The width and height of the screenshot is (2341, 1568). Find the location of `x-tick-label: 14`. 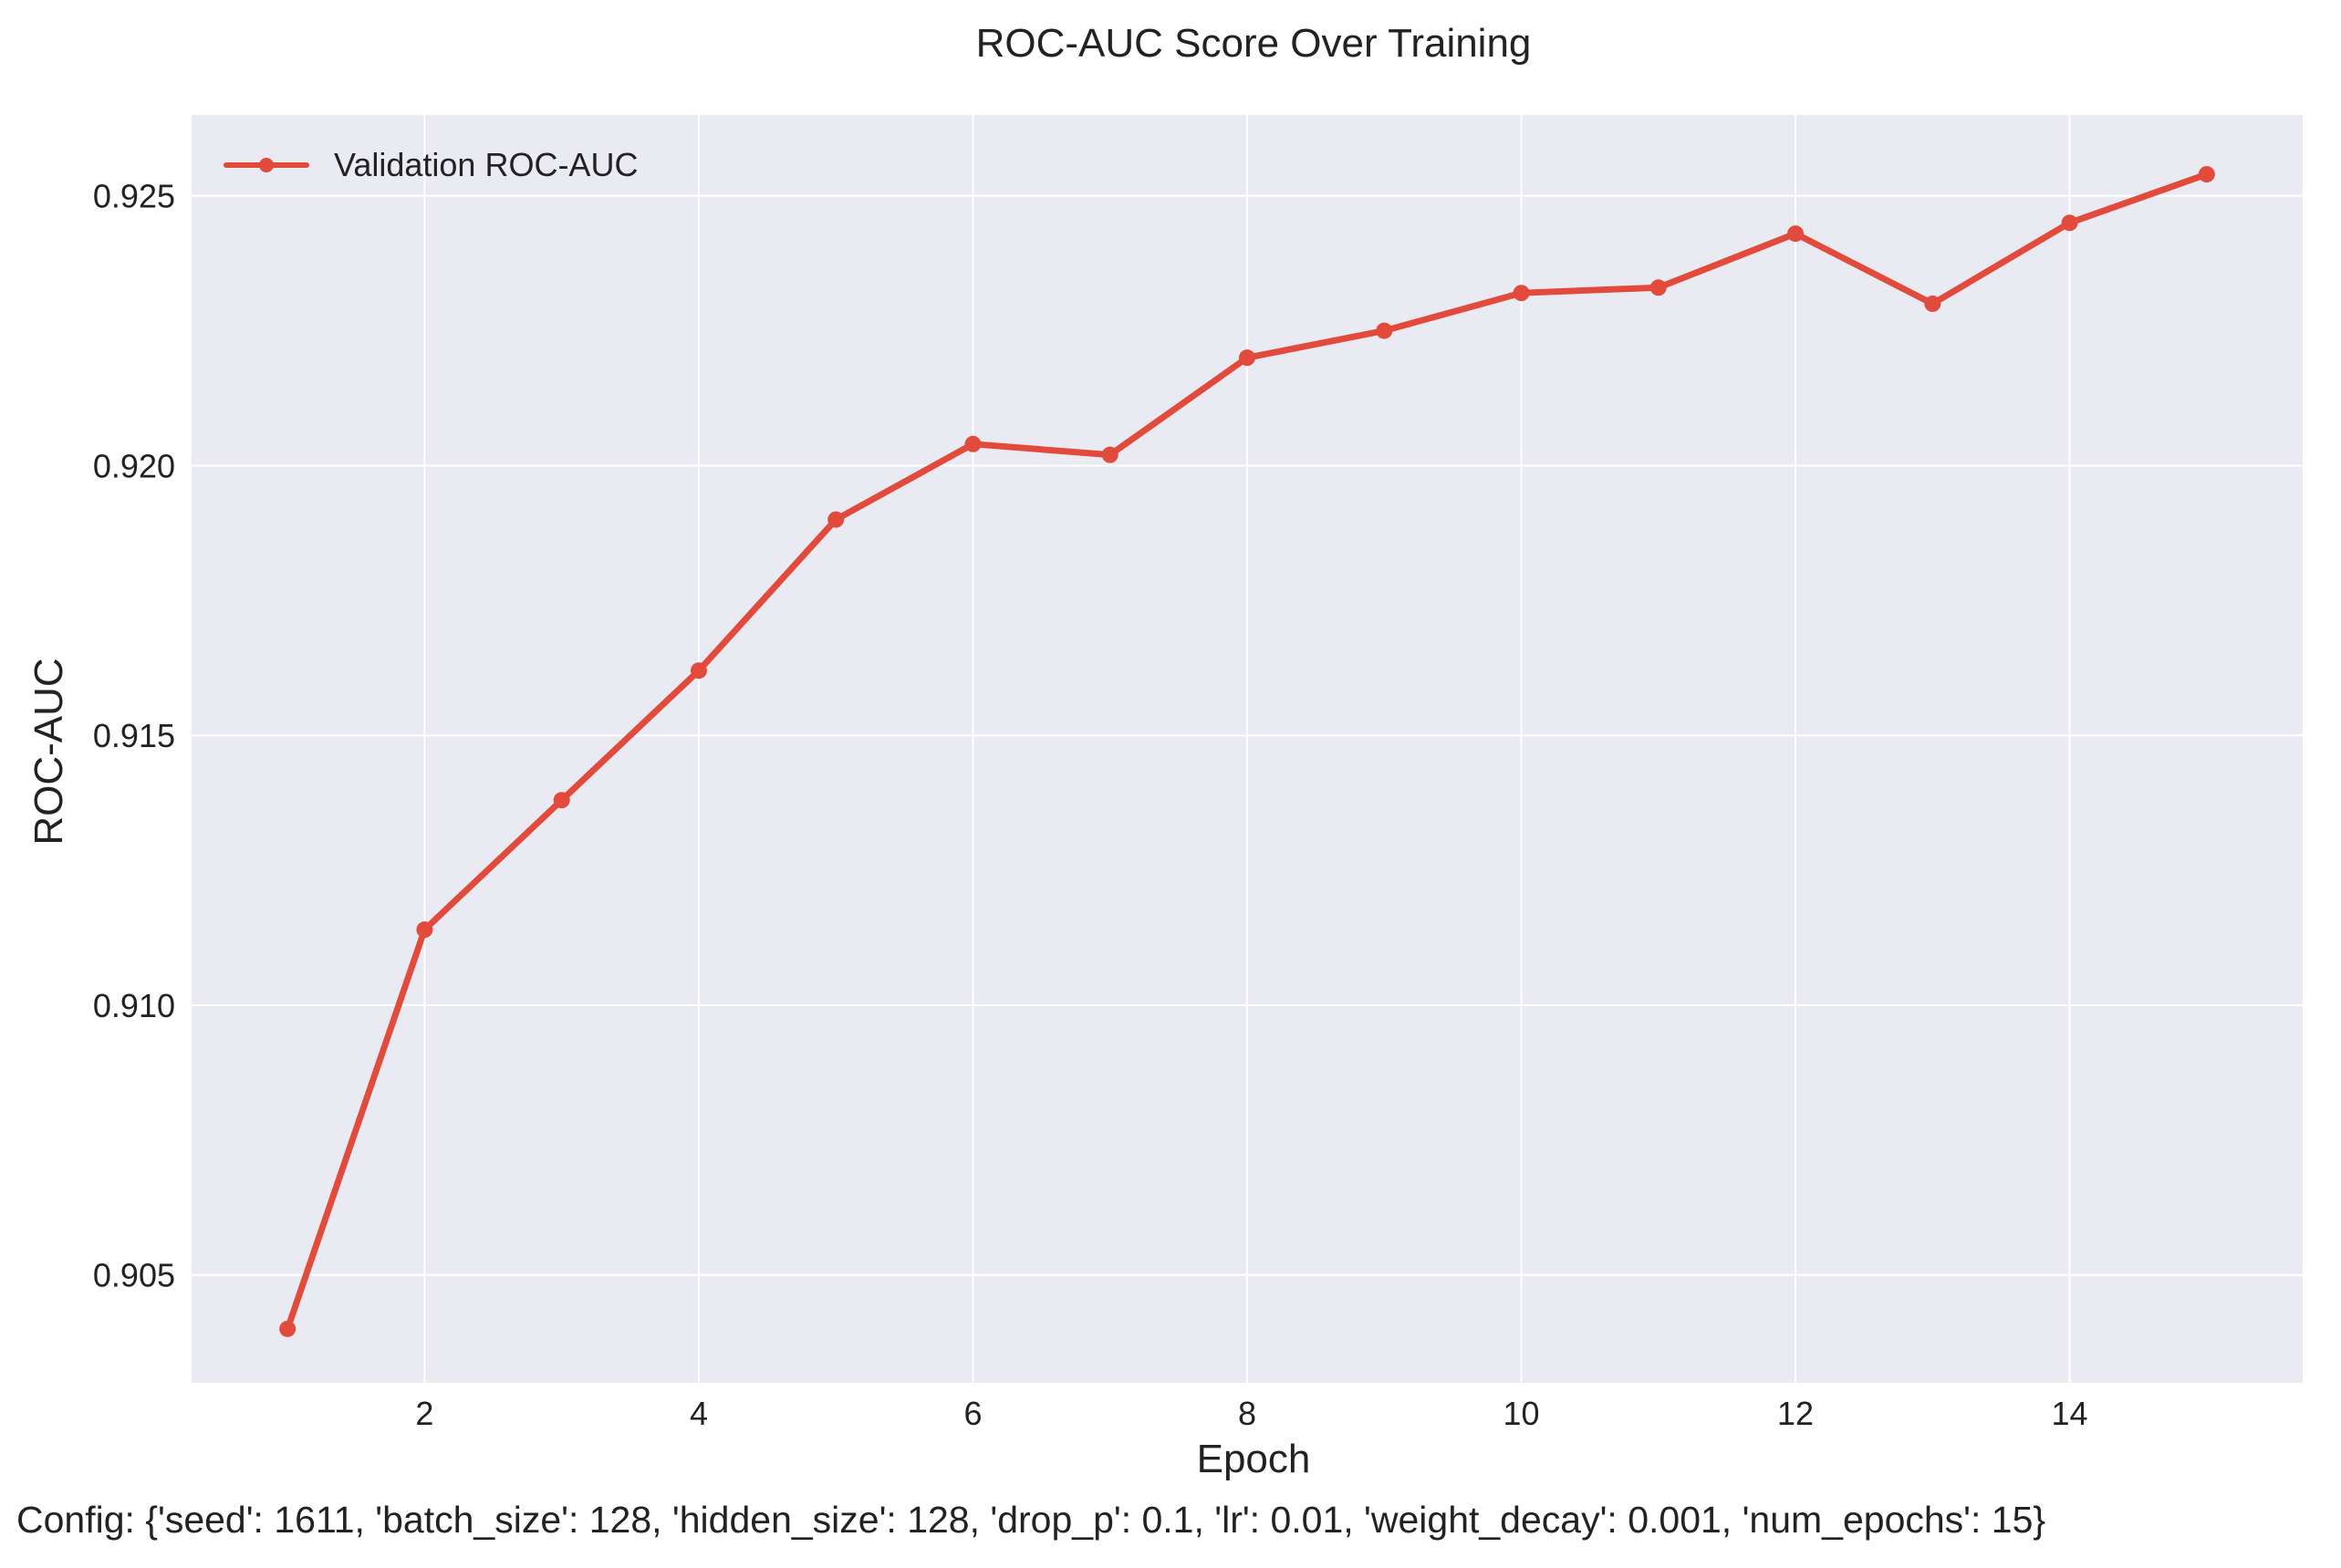

x-tick-label: 14 is located at coordinates (2070, 1413).